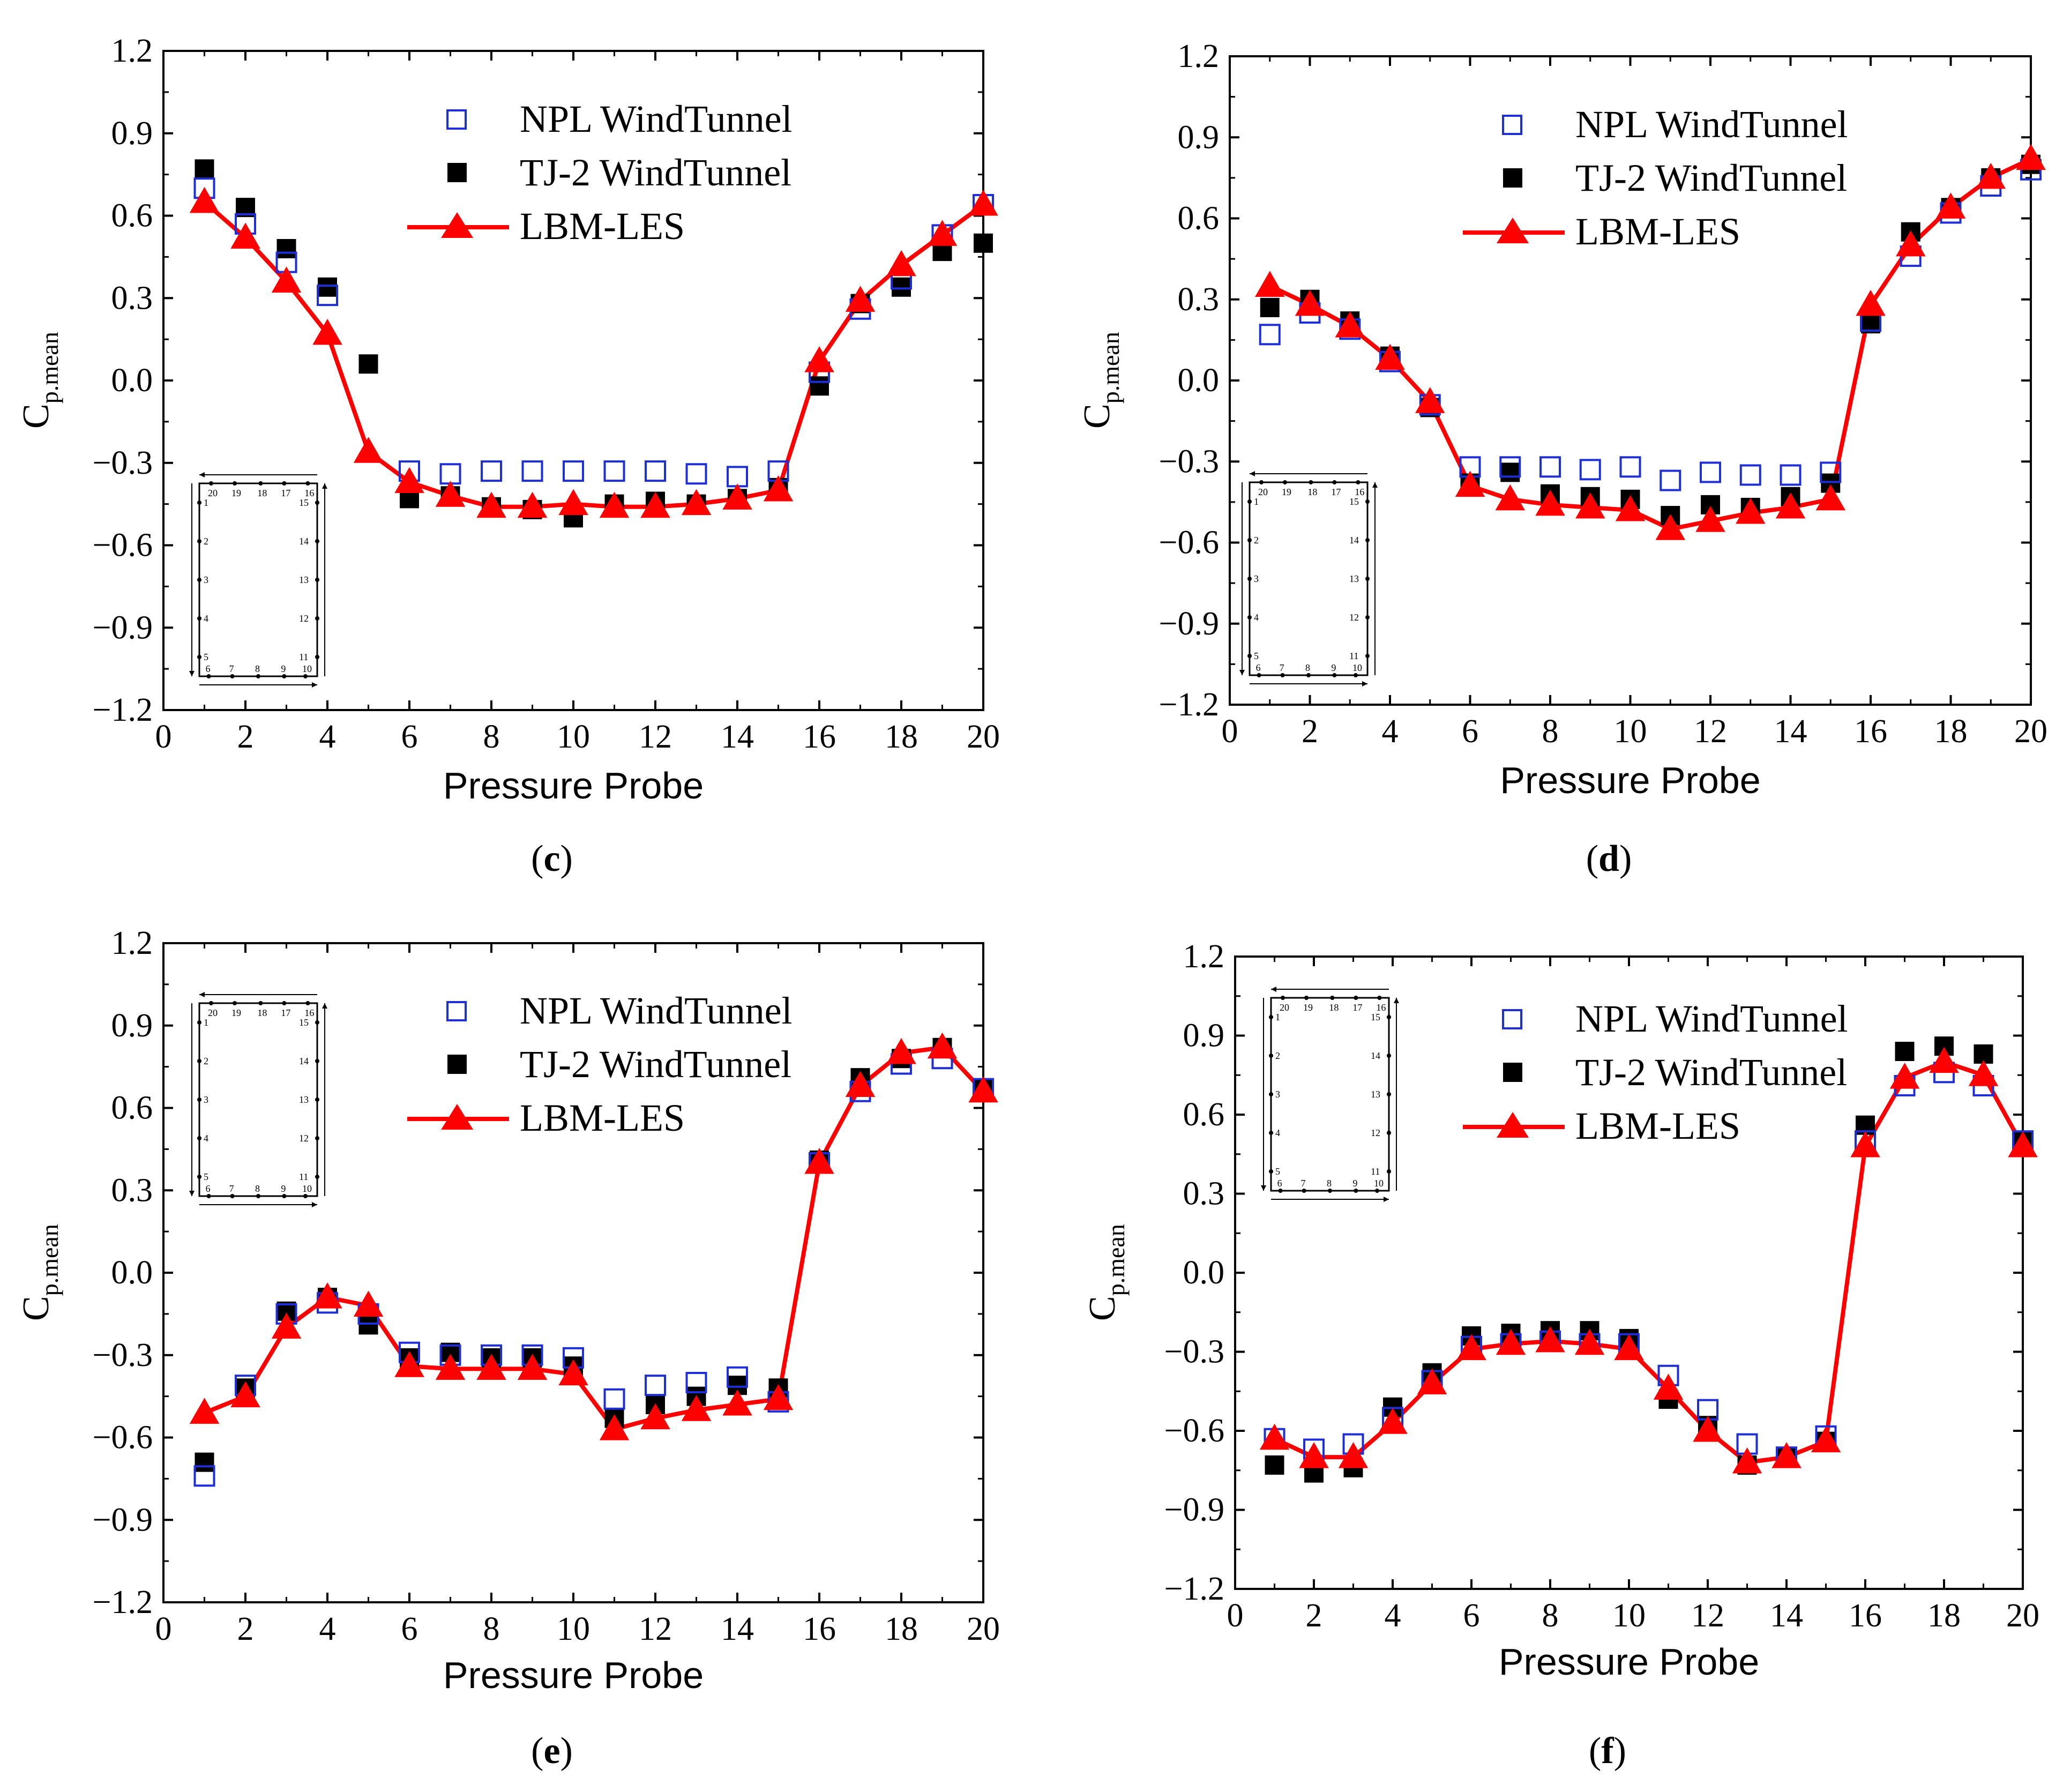 This screenshot has width=2063, height=1792. I want to click on inset-probe-label: 5, so click(206, 657).